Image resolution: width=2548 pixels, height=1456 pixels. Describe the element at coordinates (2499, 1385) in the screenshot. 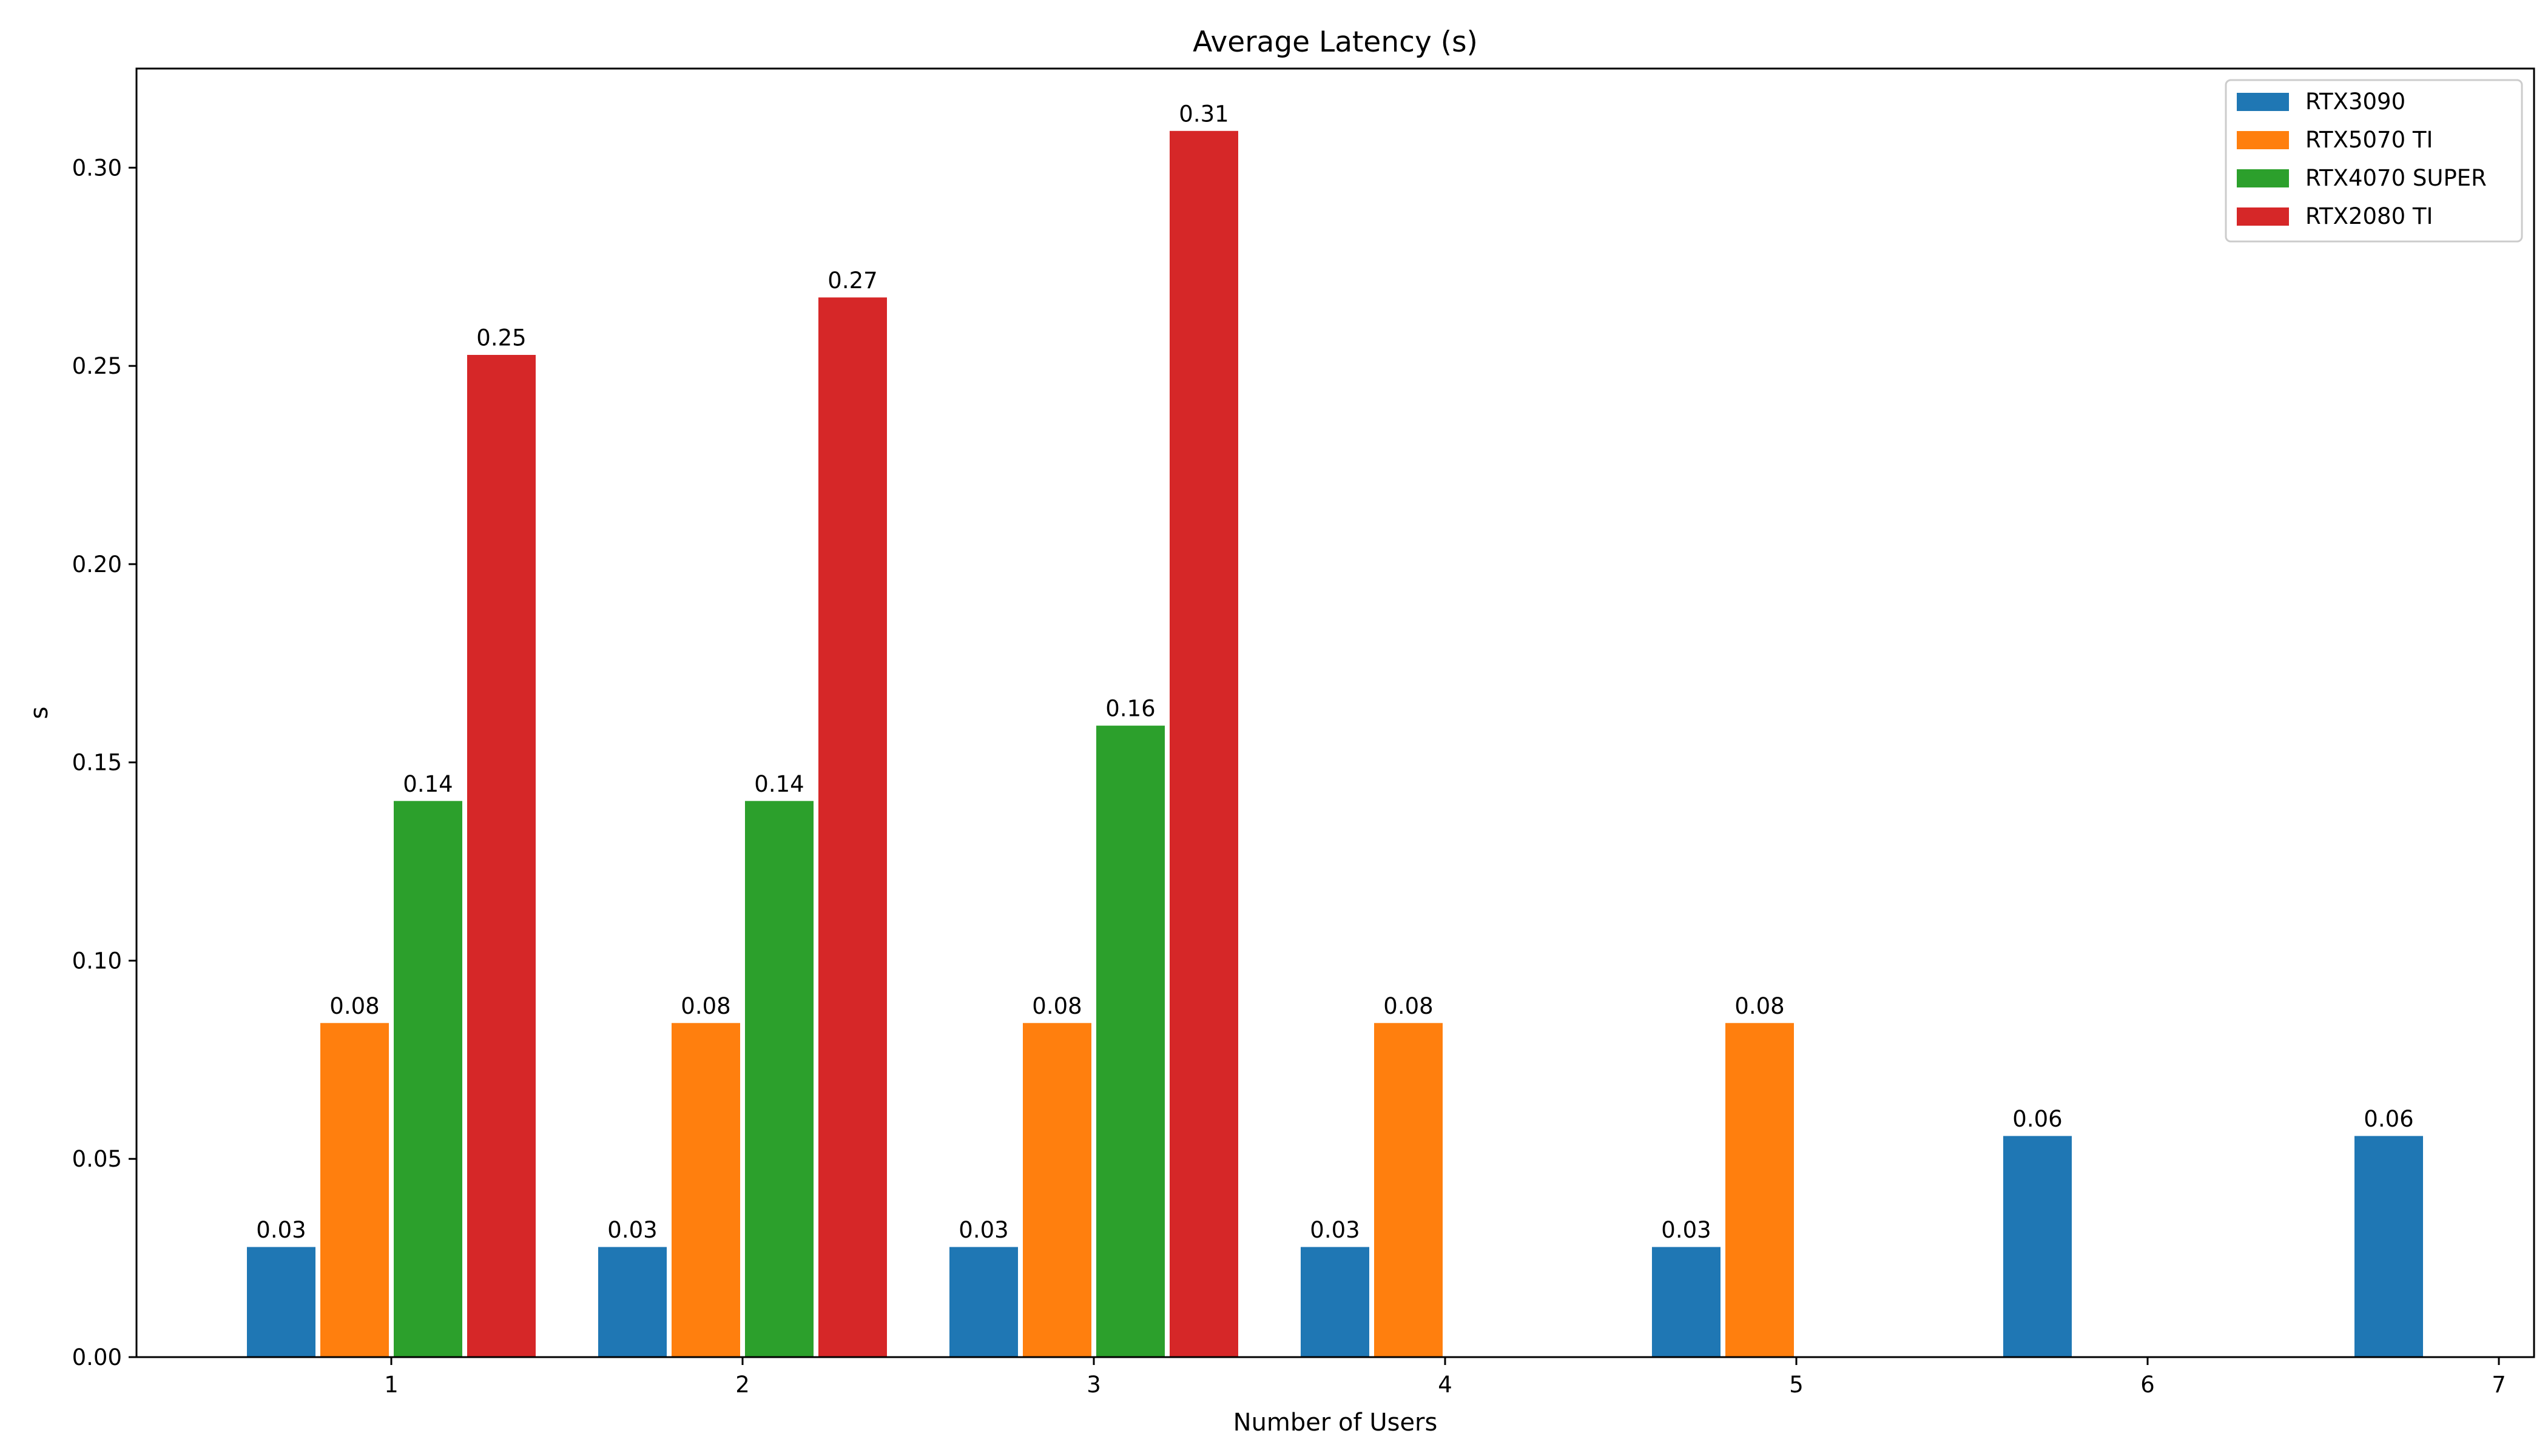

I see `x-tick-label: 7` at that location.